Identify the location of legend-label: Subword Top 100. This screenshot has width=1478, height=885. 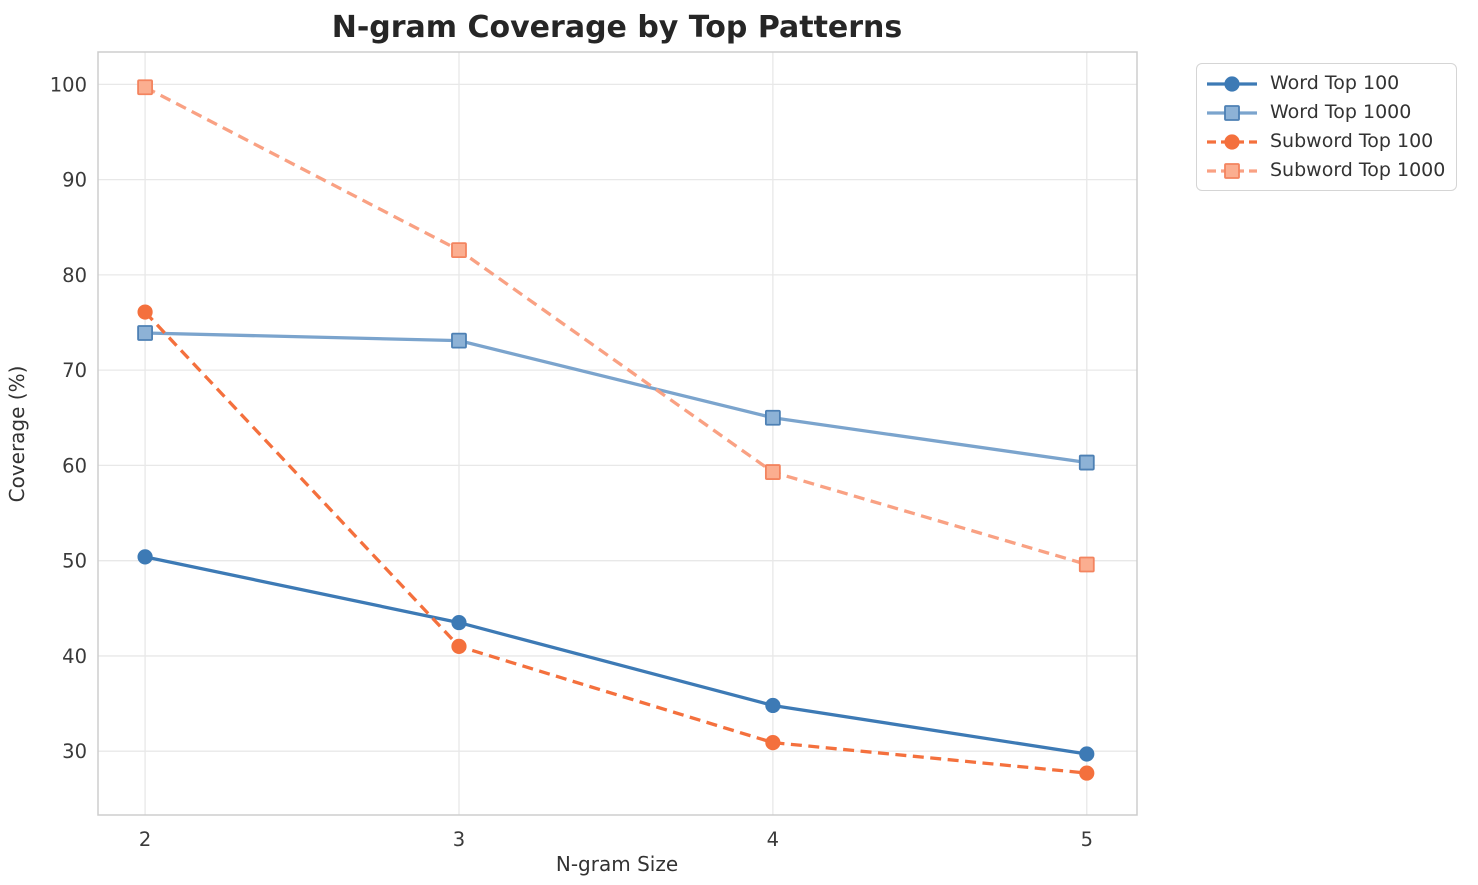
(1352, 141).